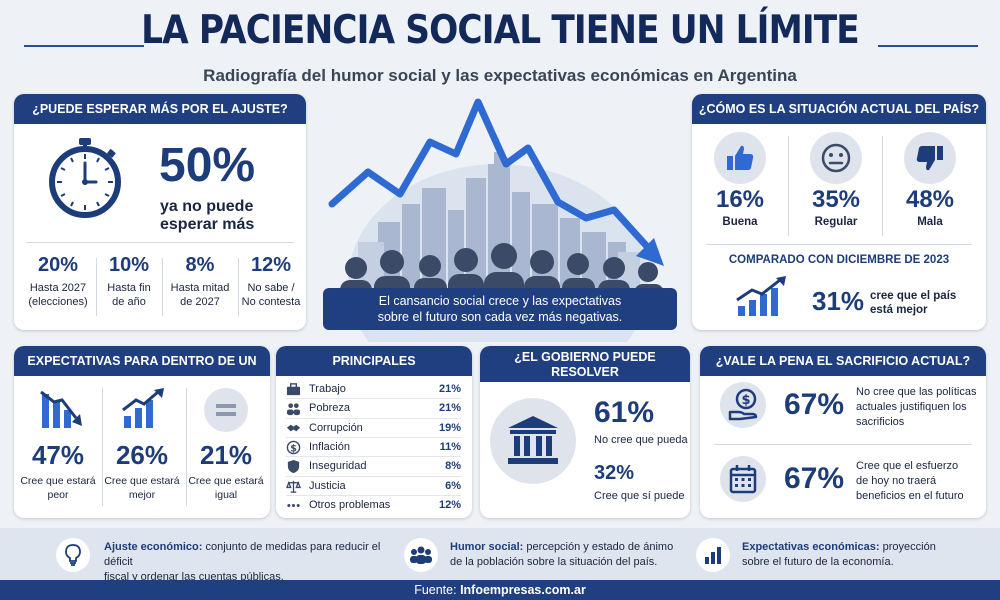 This screenshot has width=1000, height=600. I want to click on worry-value: 12%, so click(449, 504).